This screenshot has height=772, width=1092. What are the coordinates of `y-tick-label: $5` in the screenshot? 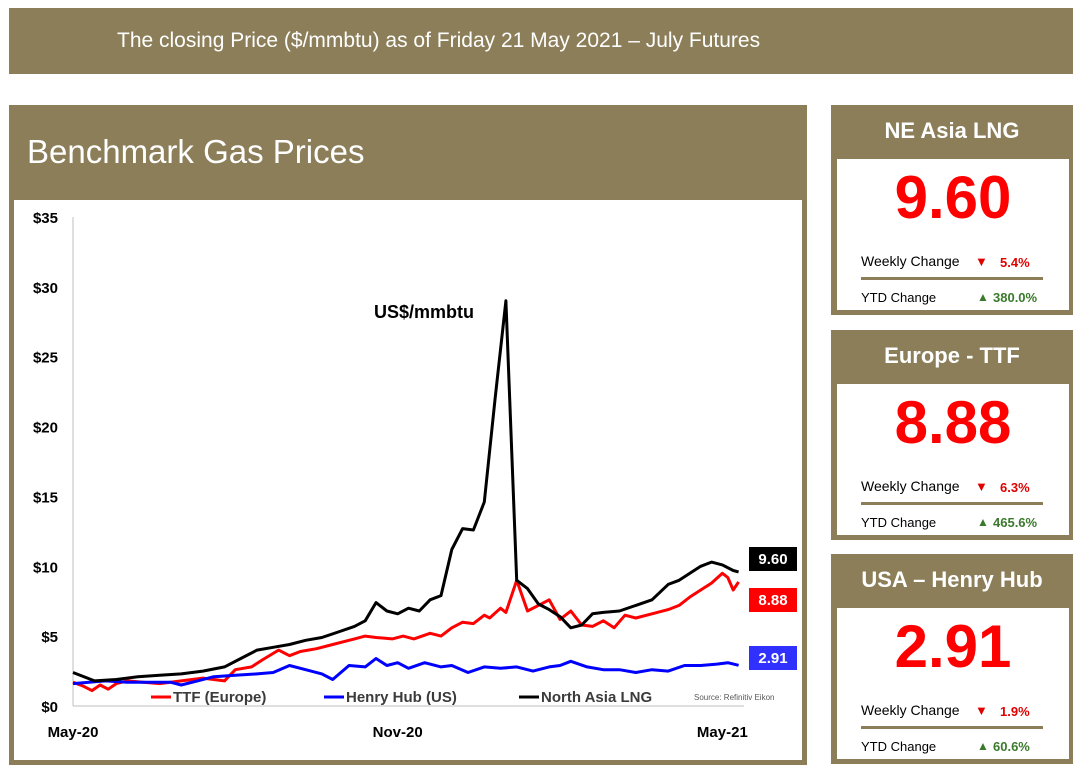 It's located at (49, 637).